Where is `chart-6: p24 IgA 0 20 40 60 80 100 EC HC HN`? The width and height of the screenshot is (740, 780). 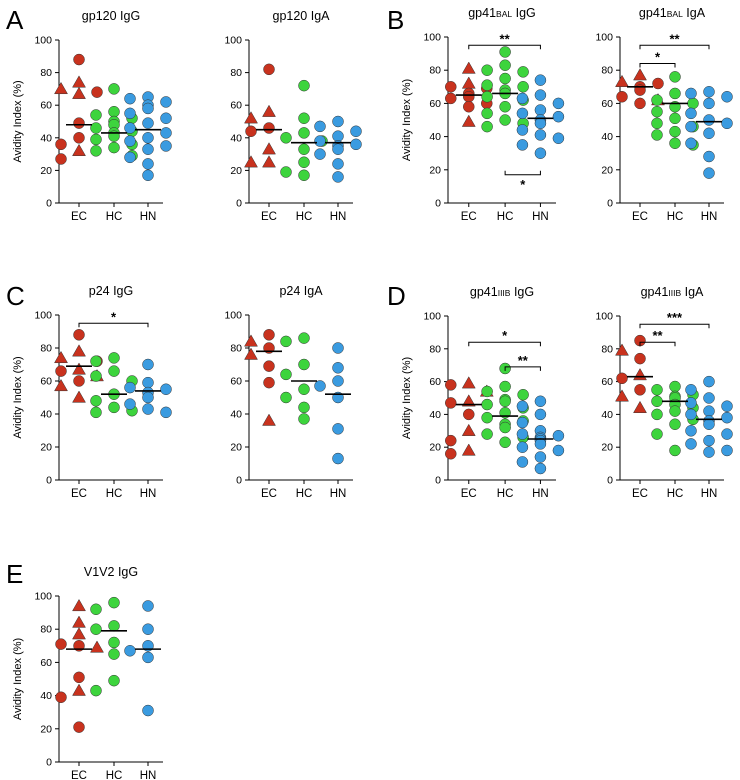 chart-6: p24 IgA 0 20 40 60 80 100 EC HC HN is located at coordinates (288, 392).